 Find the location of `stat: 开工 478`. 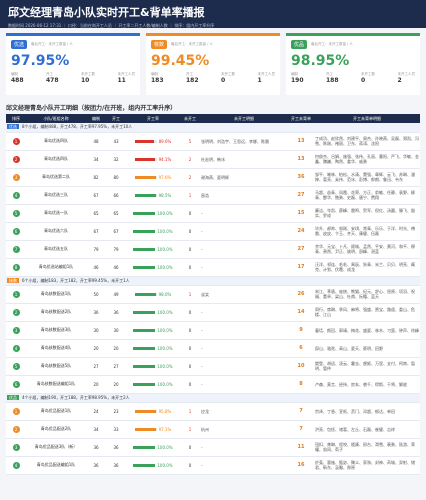

stat: 开工 478 is located at coordinates (52, 78).